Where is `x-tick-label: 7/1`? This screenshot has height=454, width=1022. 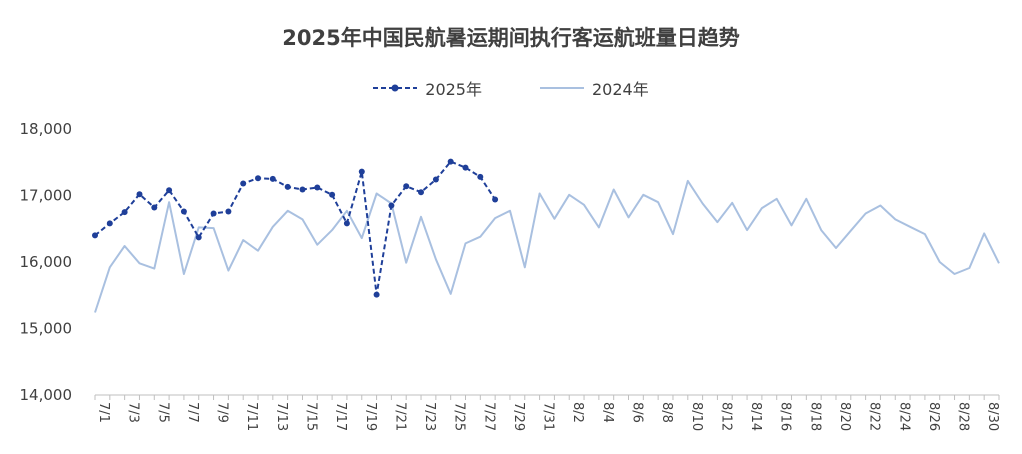
x-tick-label: 7/1 is located at coordinates (103, 412).